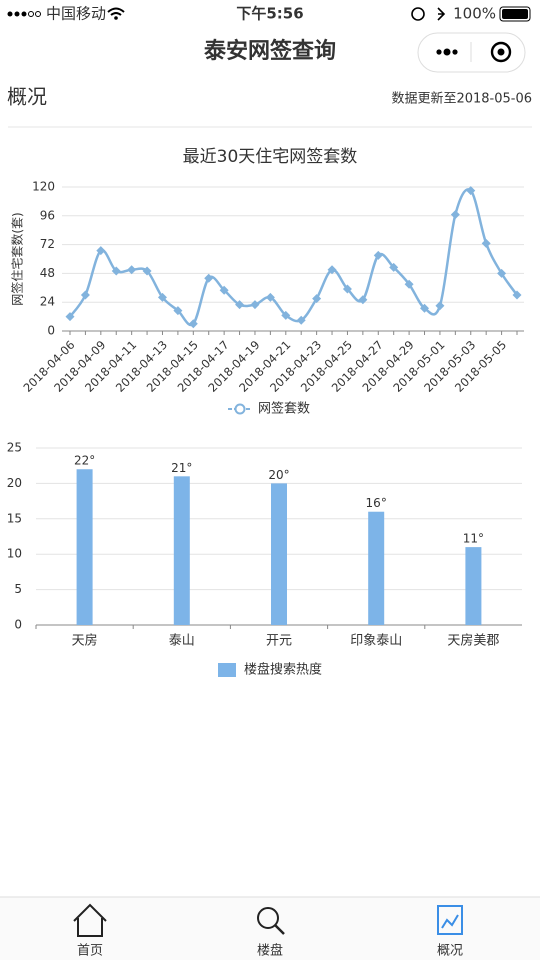 This screenshot has width=540, height=960. What do you see at coordinates (441, 14) in the screenshot?
I see `location-icon` at bounding box center [441, 14].